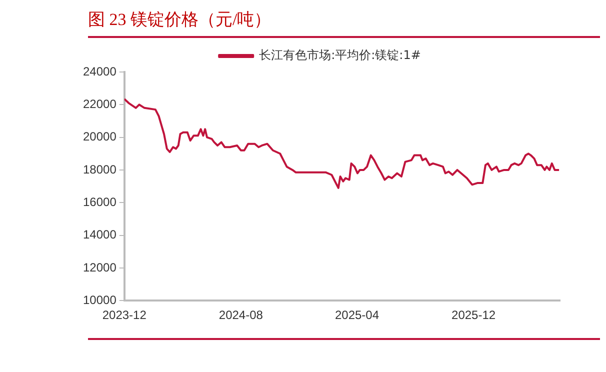 This screenshot has width=606, height=372. I want to click on chart-title: 图 23 镁锭价格（元/吨）, so click(180, 20).